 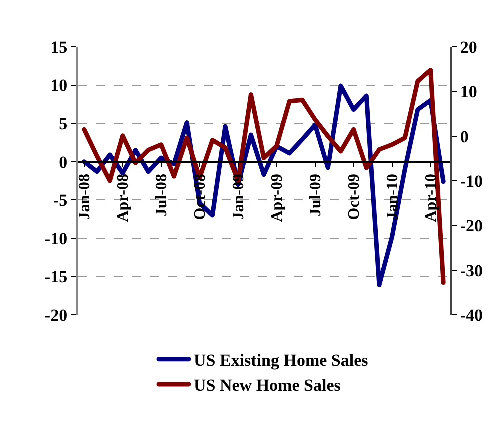 I want to click on x-tick-label: Oct-09, so click(x=354, y=197).